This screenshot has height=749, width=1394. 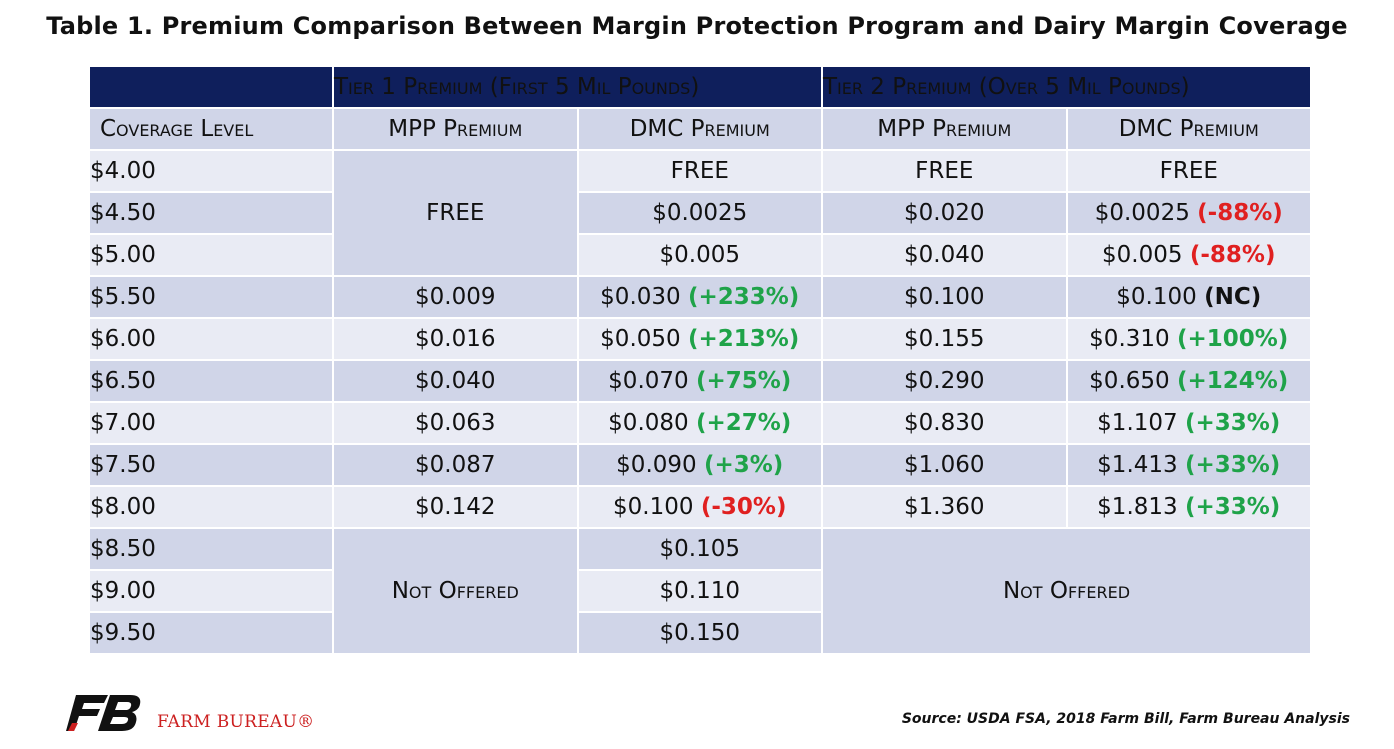 I want to click on mpp-tier1-cell: $0.142, so click(x=455, y=507).